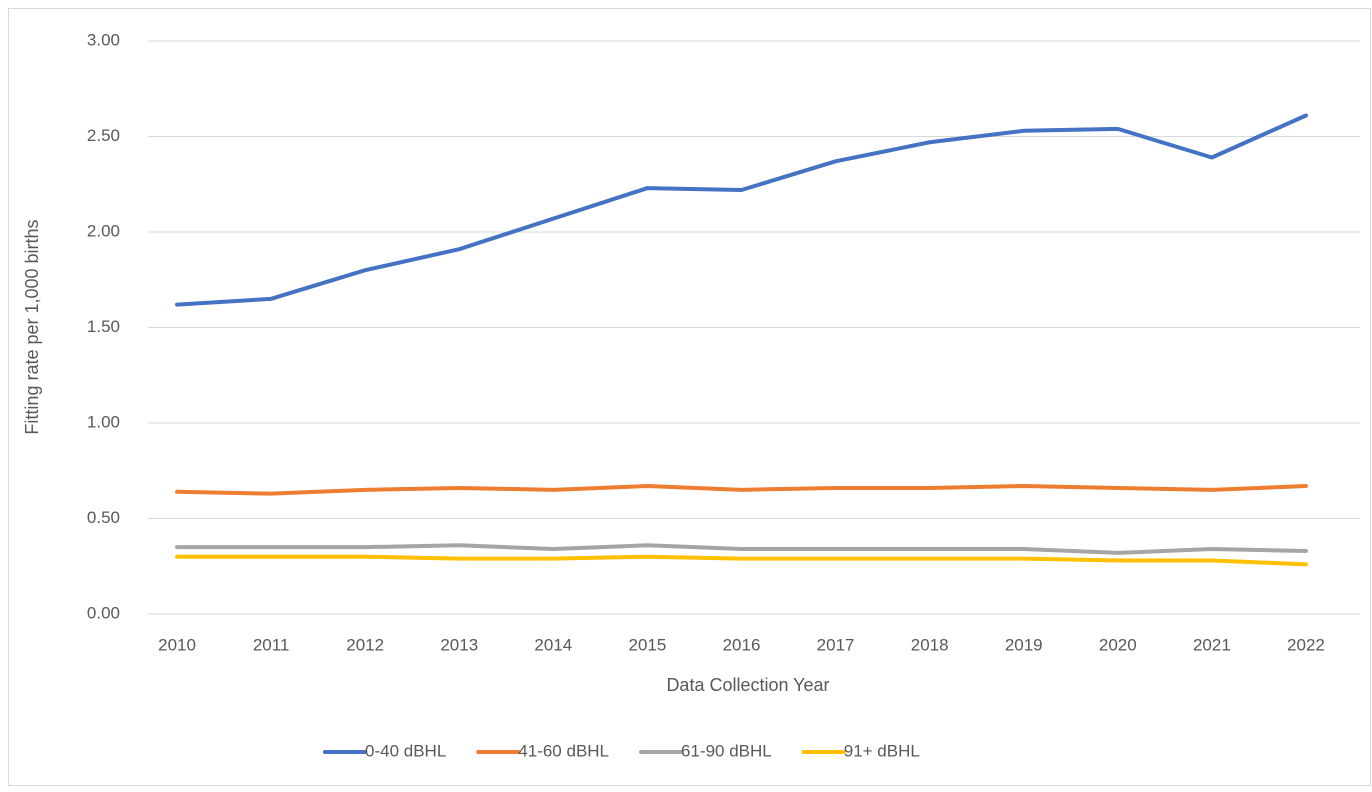 The height and width of the screenshot is (792, 1372). What do you see at coordinates (32, 326) in the screenshot?
I see `y-axis-title: Fitting rate per 1,000 births` at bounding box center [32, 326].